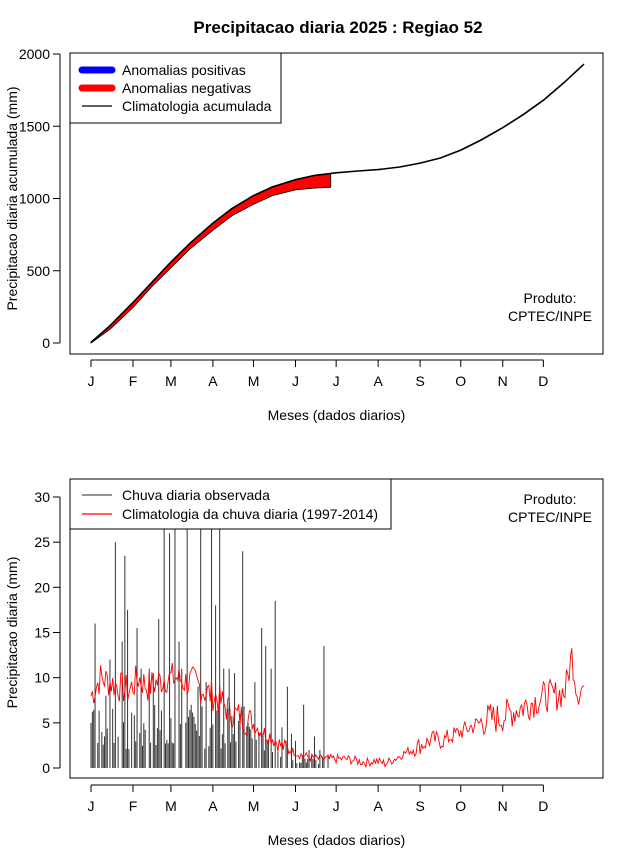 Image resolution: width=640 pixels, height=855 pixels. Describe the element at coordinates (46, 723) in the screenshot. I see `bottom-y-tick-label: 5` at that location.